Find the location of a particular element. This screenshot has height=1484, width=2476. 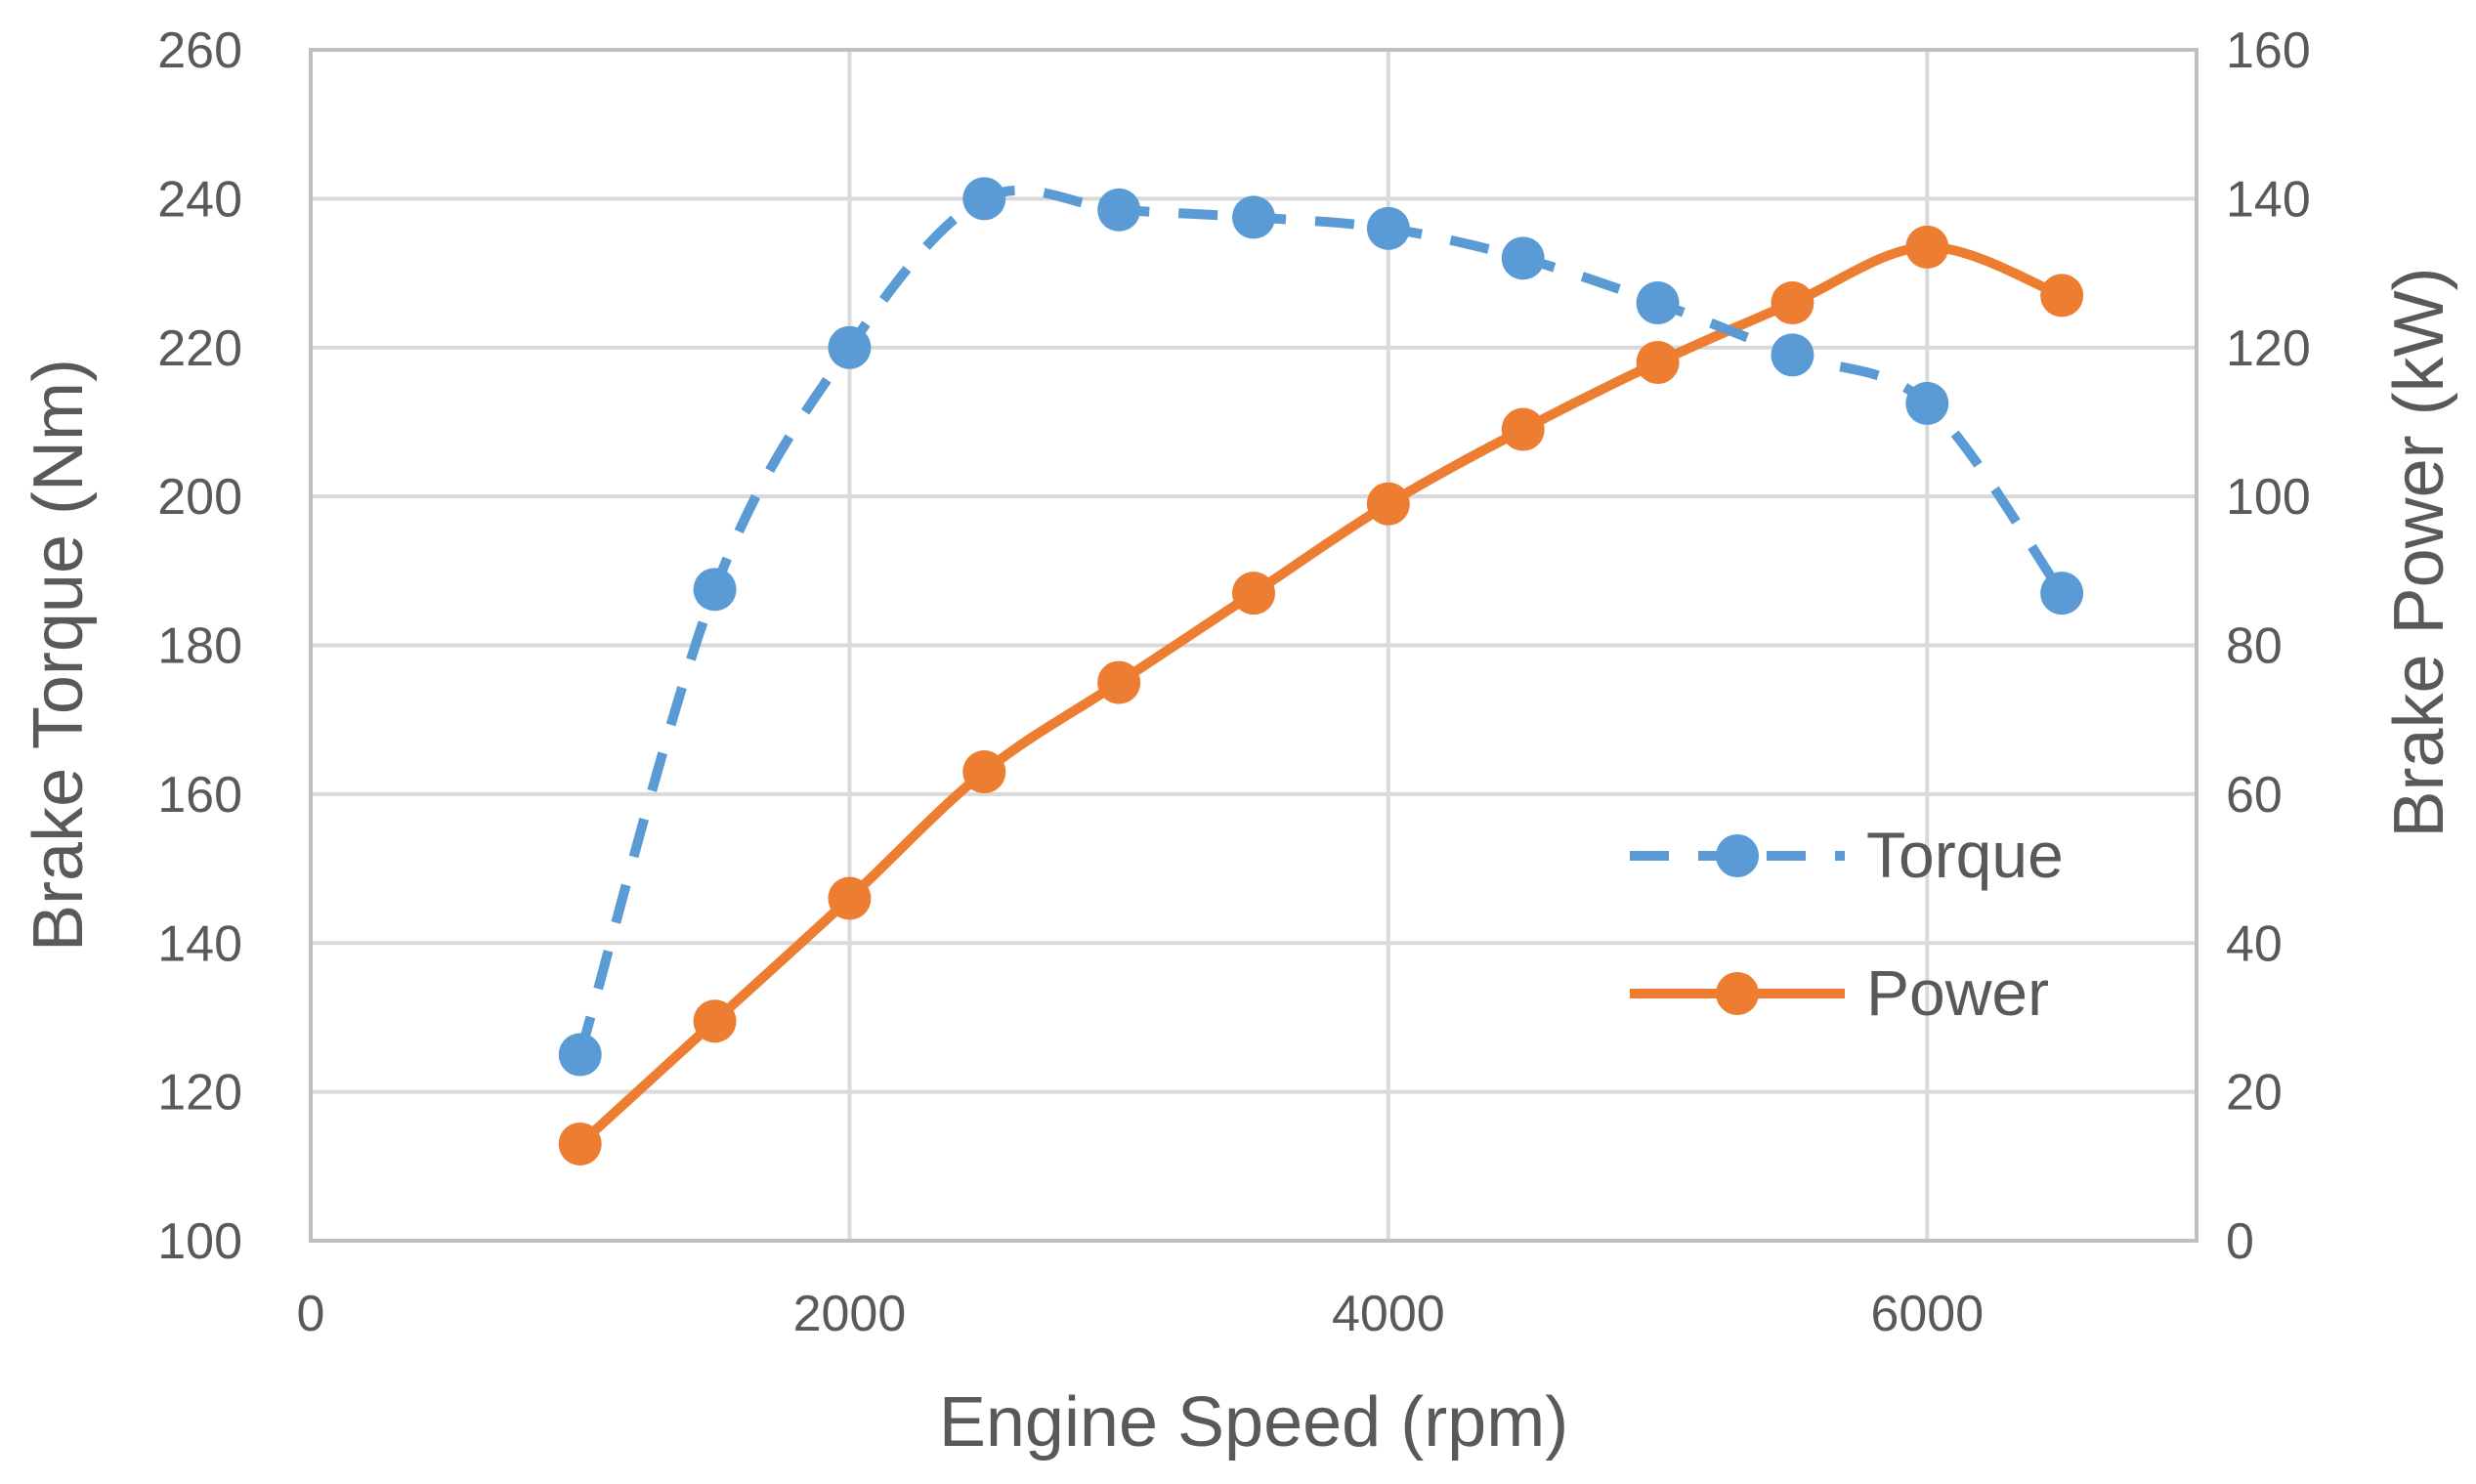

y2-tick-label: 140 is located at coordinates (2268, 199).